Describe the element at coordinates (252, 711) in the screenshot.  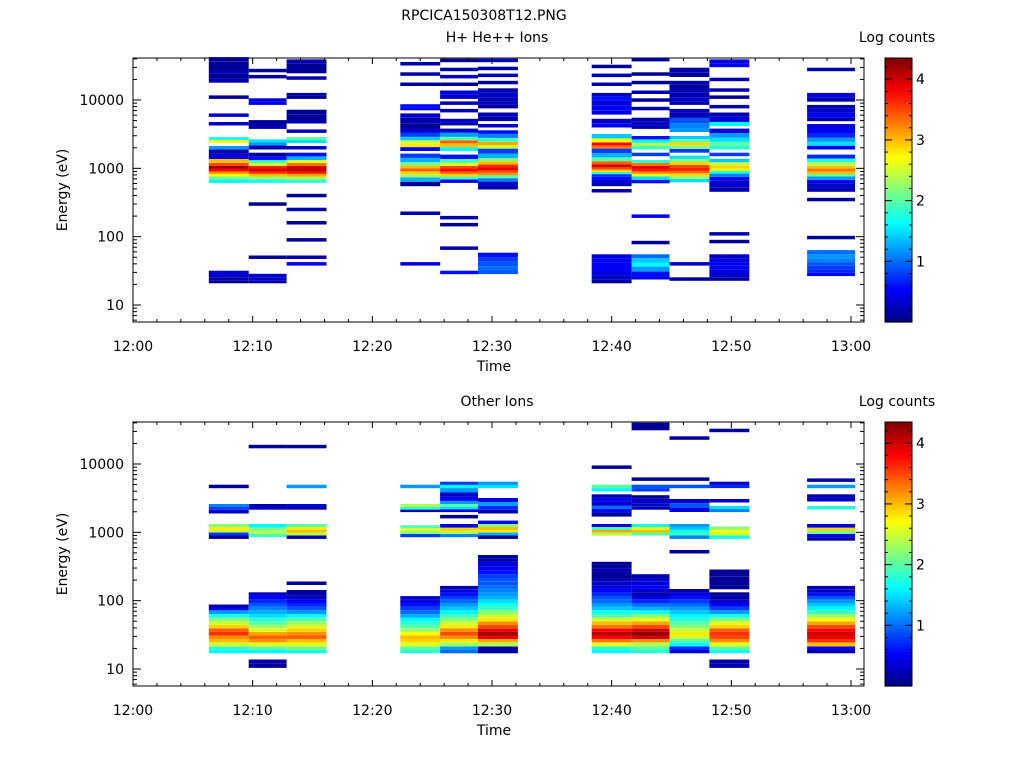
I see `x-tick-label: 12:10` at that location.